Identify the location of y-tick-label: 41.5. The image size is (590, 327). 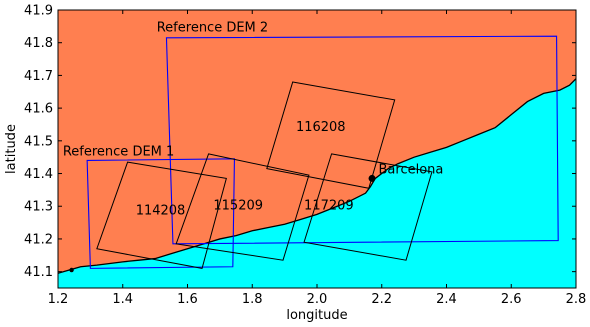
(38, 141).